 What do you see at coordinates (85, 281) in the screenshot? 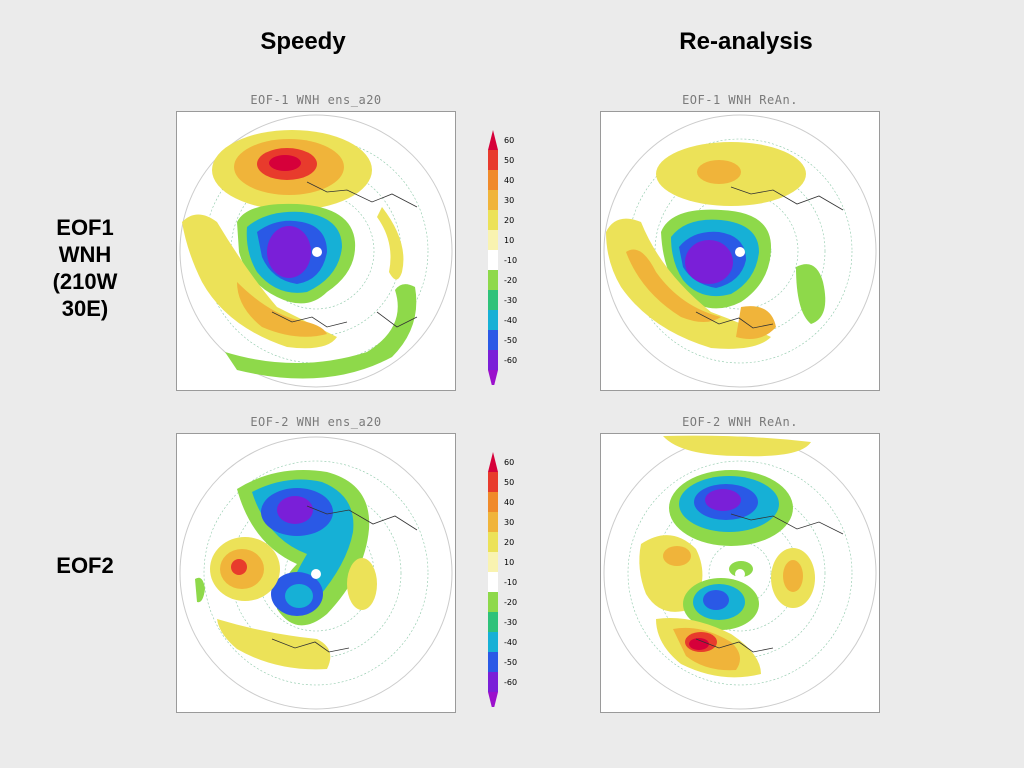
I see `row-label-eof1-line3: (210W` at bounding box center [85, 281].